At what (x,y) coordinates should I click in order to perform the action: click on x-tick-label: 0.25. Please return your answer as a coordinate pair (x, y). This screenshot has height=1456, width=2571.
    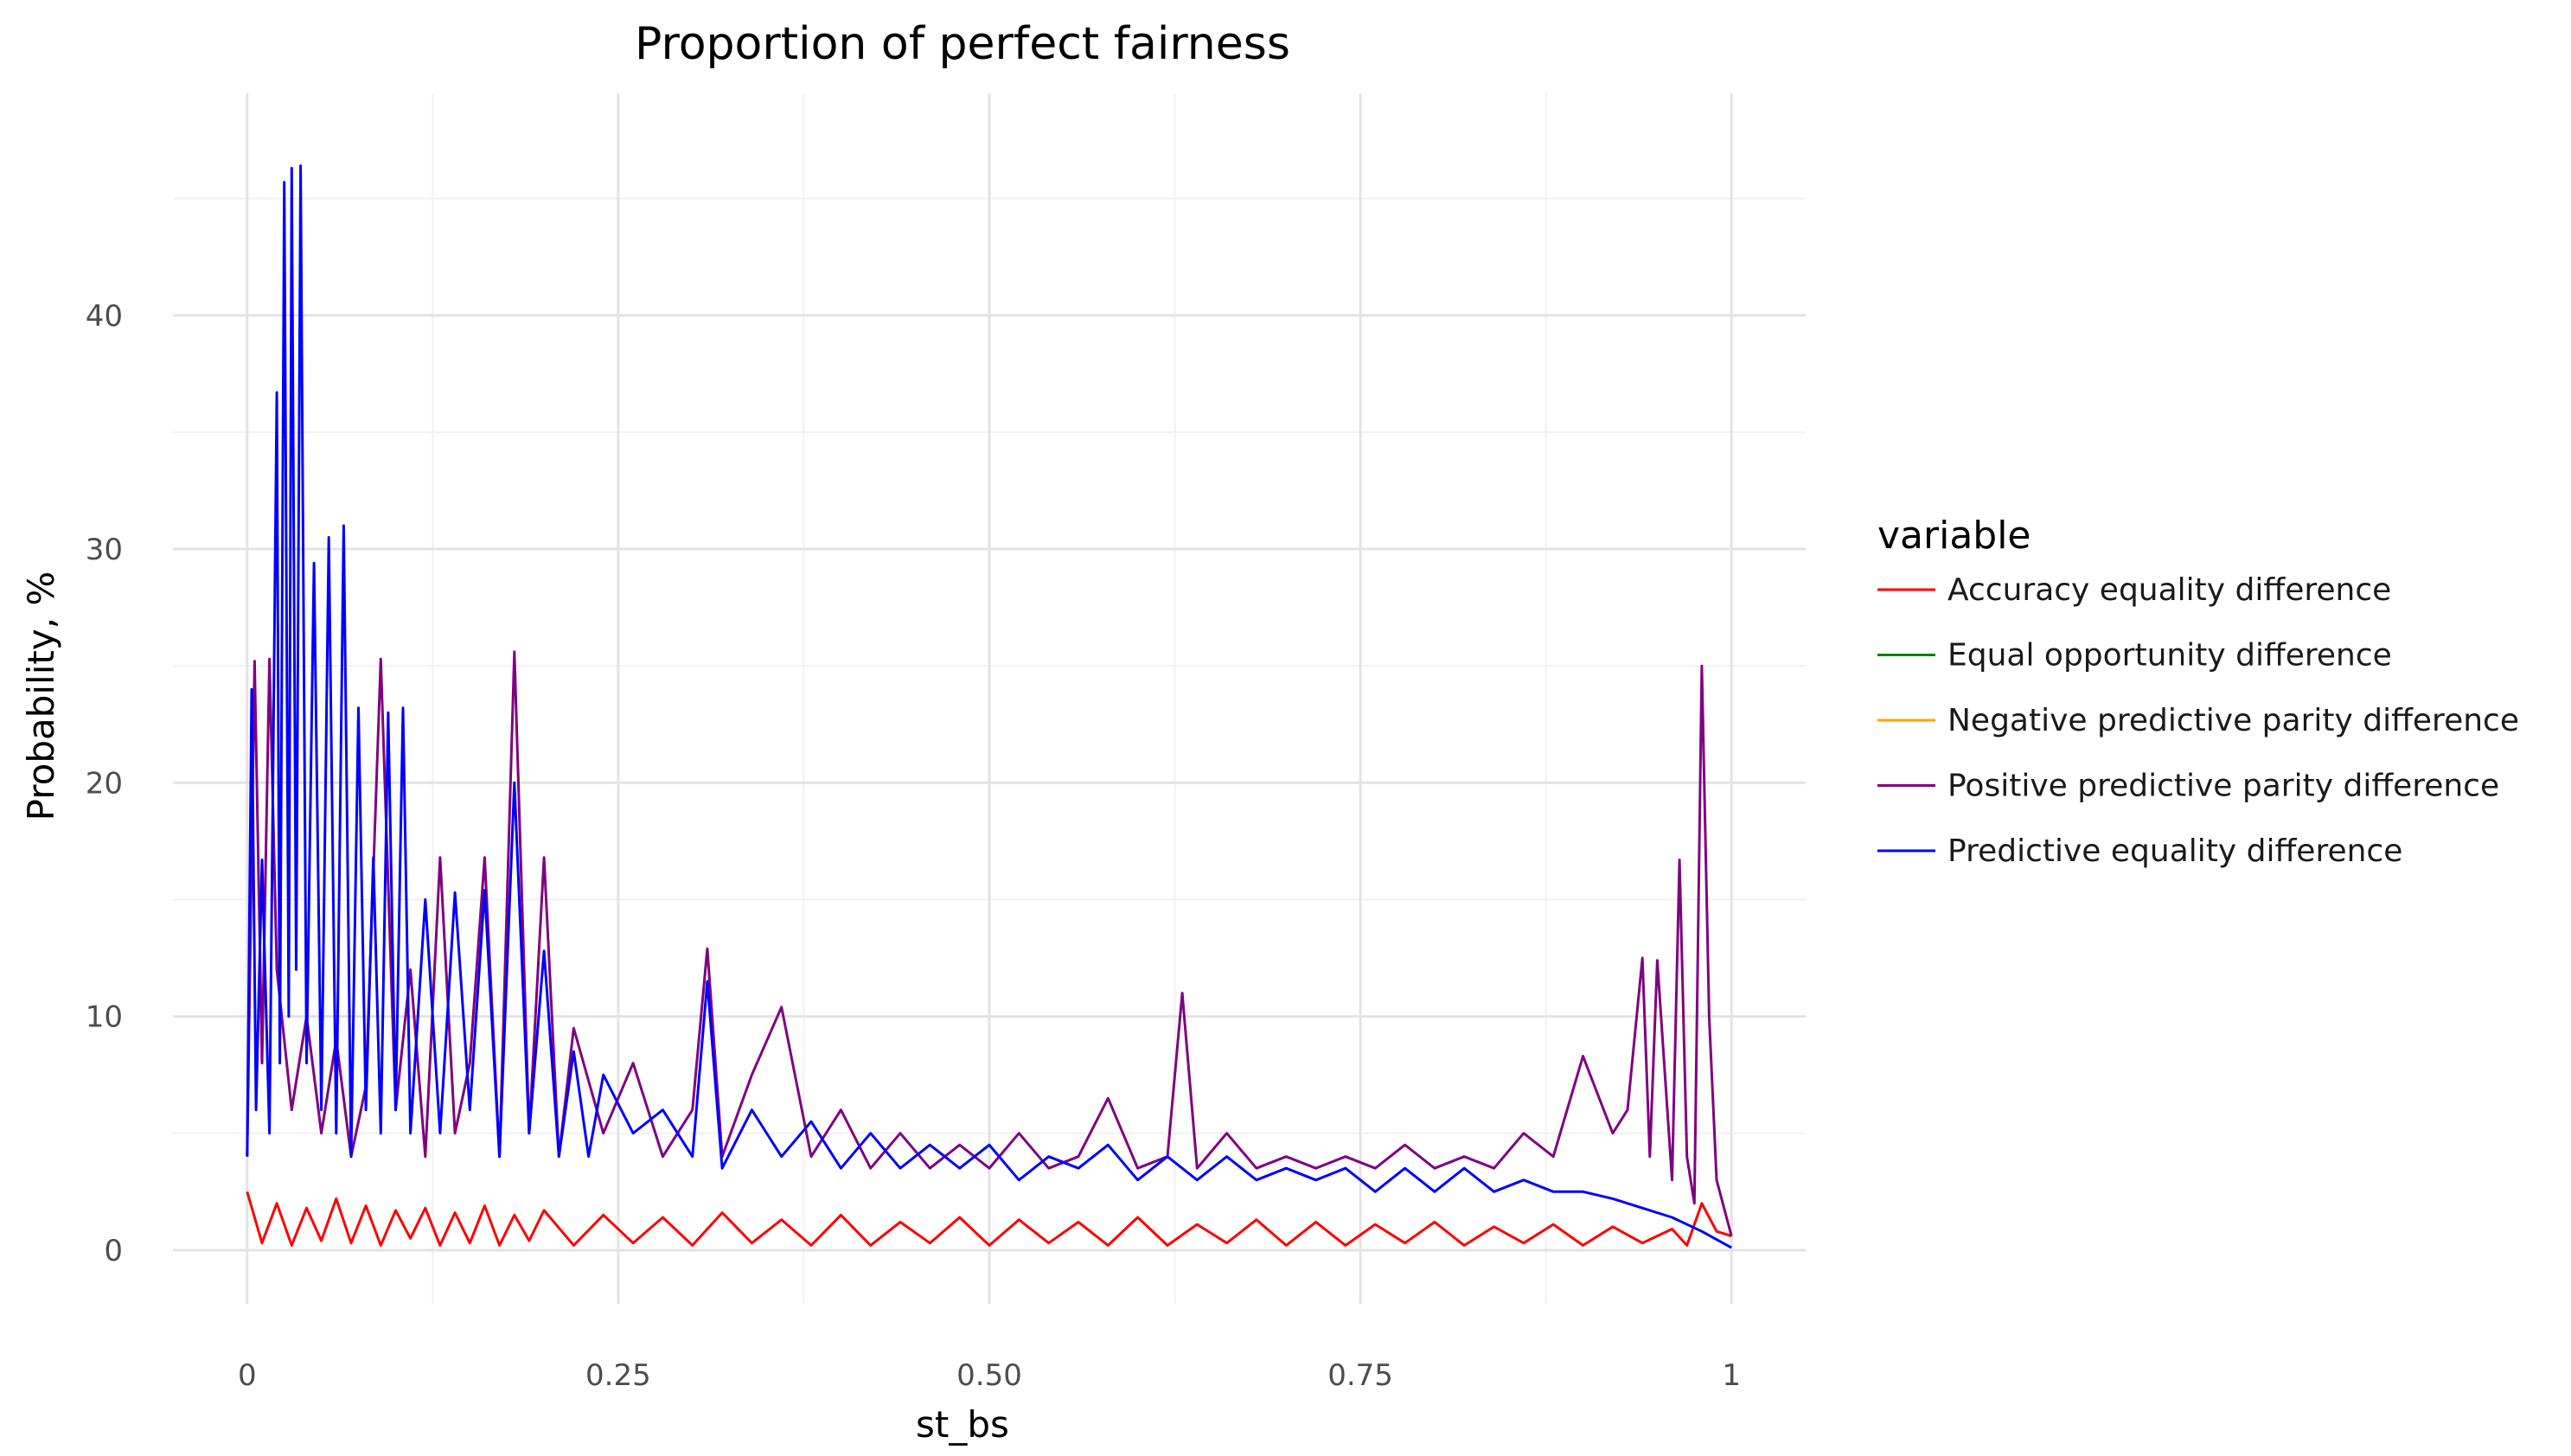
    Looking at the image, I should click on (618, 1376).